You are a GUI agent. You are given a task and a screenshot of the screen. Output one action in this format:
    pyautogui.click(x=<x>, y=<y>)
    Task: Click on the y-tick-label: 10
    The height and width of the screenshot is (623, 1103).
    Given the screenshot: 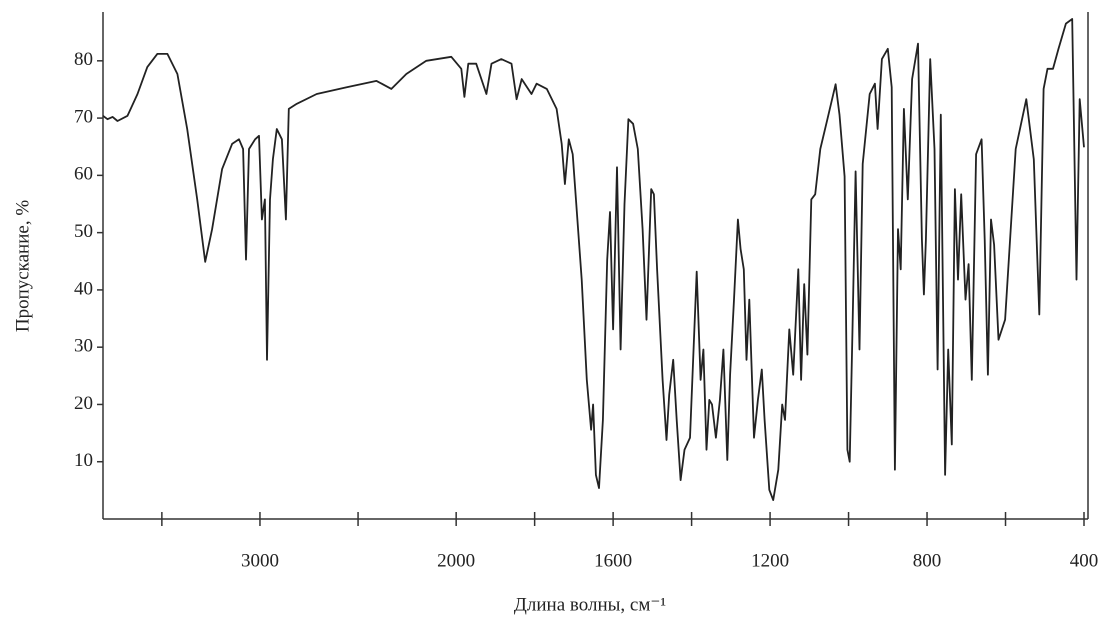 What is the action you would take?
    pyautogui.click(x=83, y=460)
    